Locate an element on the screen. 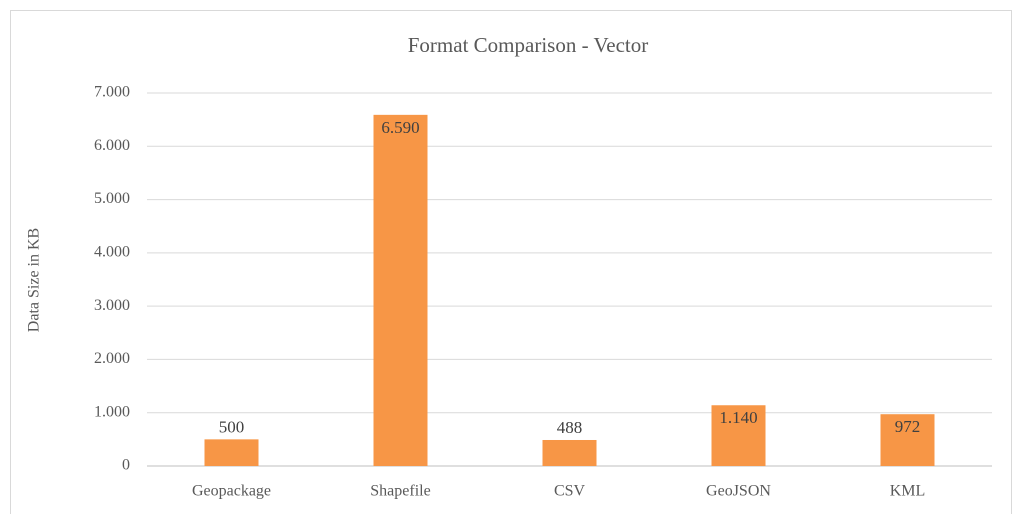  x-tick-label: Shapefile is located at coordinates (400, 491).